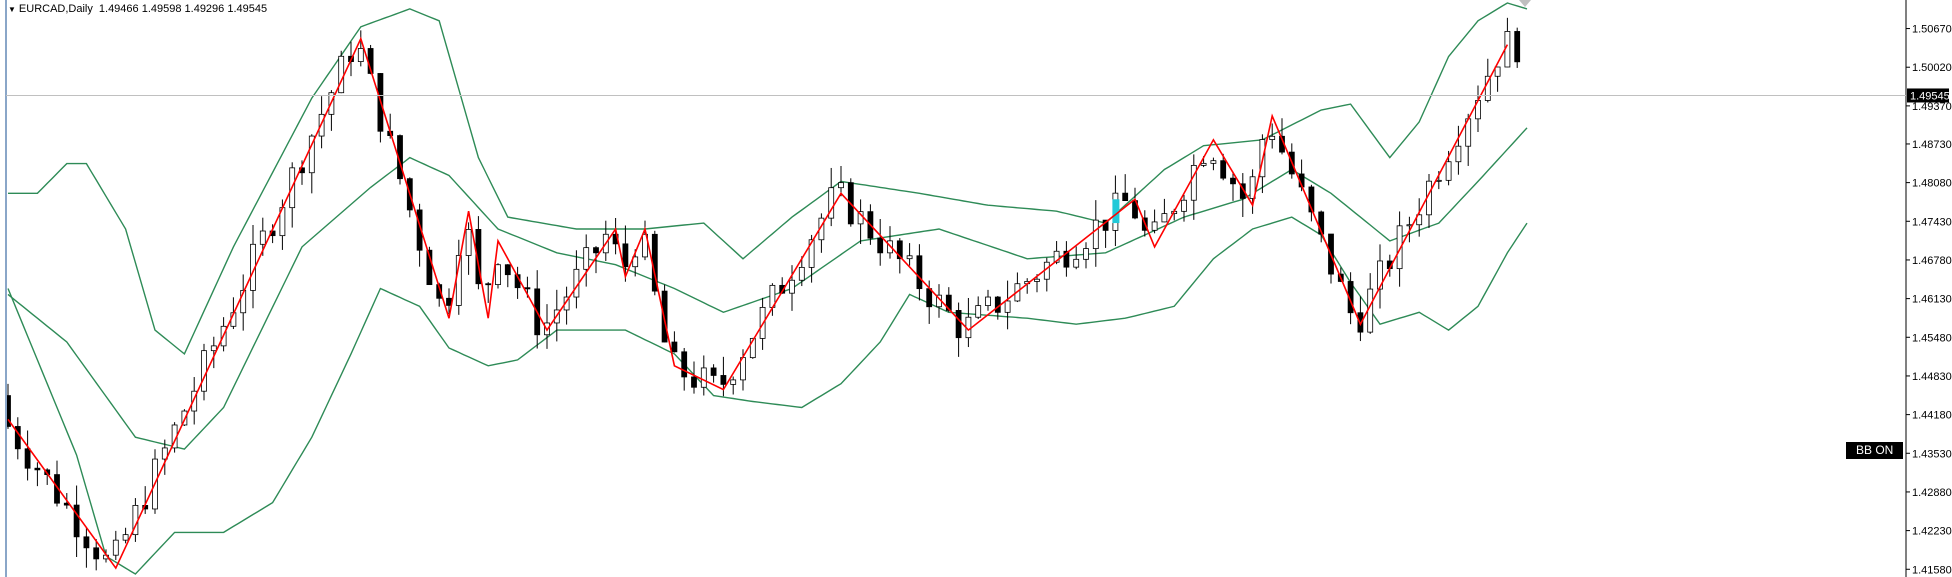  Describe the element at coordinates (1932, 107) in the screenshot. I see `y-tick-label: 1.49370` at that location.